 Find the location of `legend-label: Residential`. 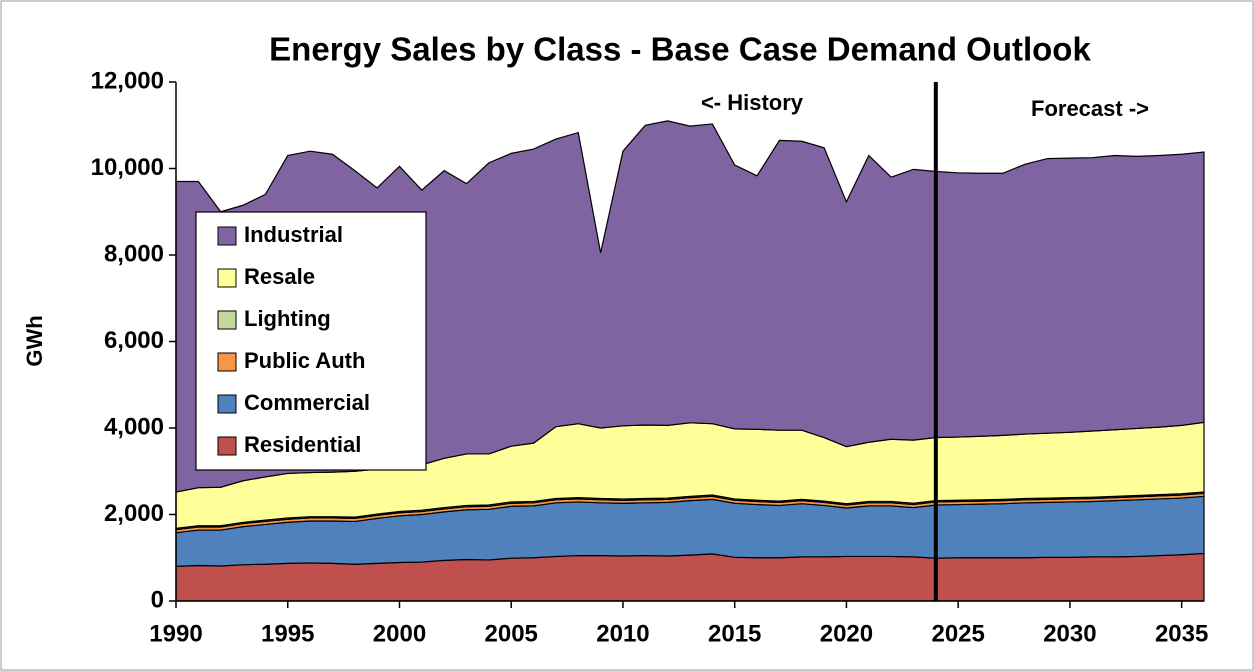

legend-label: Residential is located at coordinates (302, 444).